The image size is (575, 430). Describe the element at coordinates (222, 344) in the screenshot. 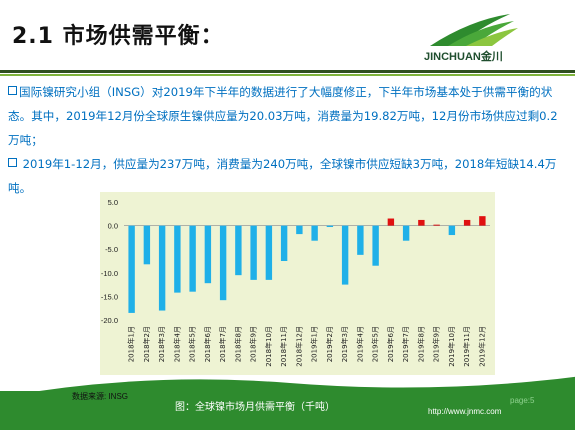

I see `x-tick-label: 2018年7月` at that location.